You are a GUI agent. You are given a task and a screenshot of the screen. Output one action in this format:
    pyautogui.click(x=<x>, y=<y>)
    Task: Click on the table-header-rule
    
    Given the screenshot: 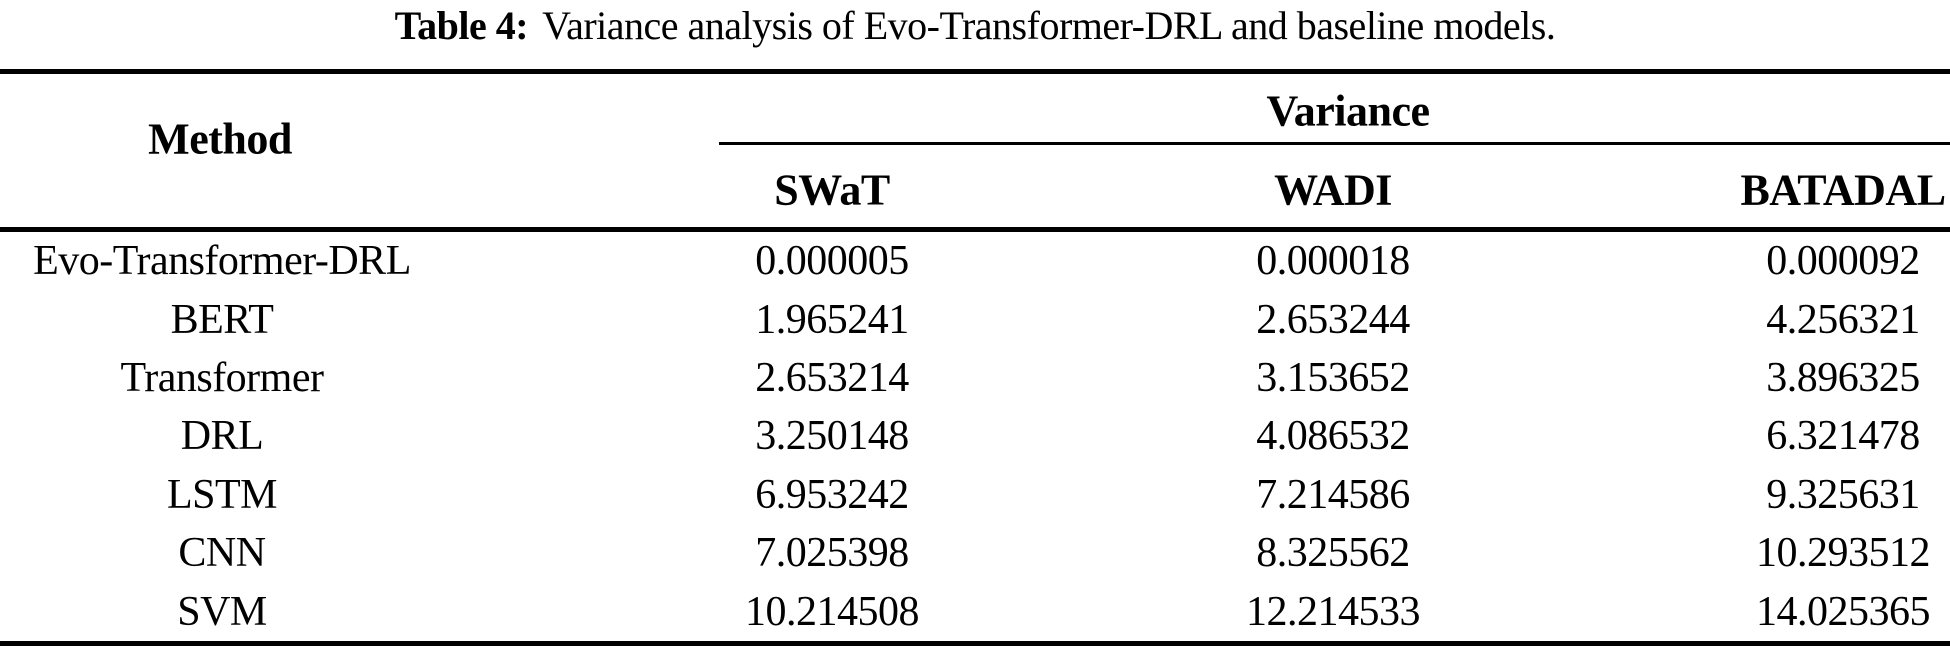 What is the action you would take?
    pyautogui.click(x=975, y=229)
    